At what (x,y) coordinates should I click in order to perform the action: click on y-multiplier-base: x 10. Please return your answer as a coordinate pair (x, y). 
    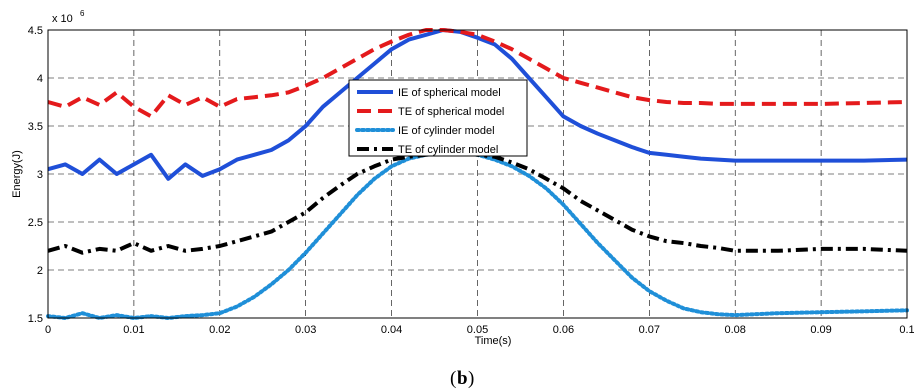
    Looking at the image, I should click on (62, 19).